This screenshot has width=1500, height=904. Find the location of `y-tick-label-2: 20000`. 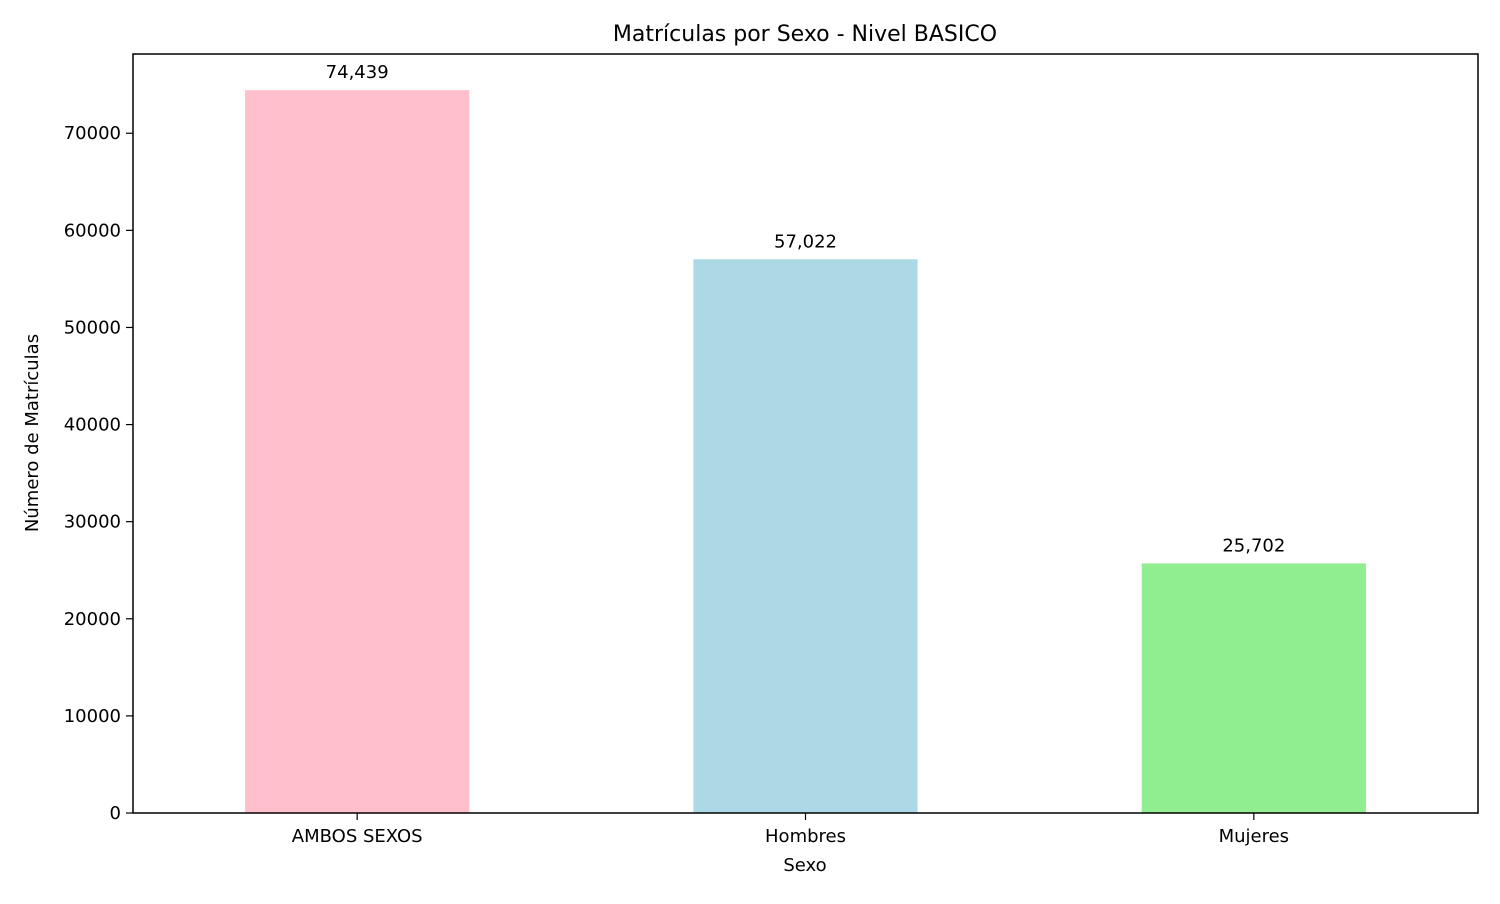

y-tick-label-2: 20000 is located at coordinates (92, 619).